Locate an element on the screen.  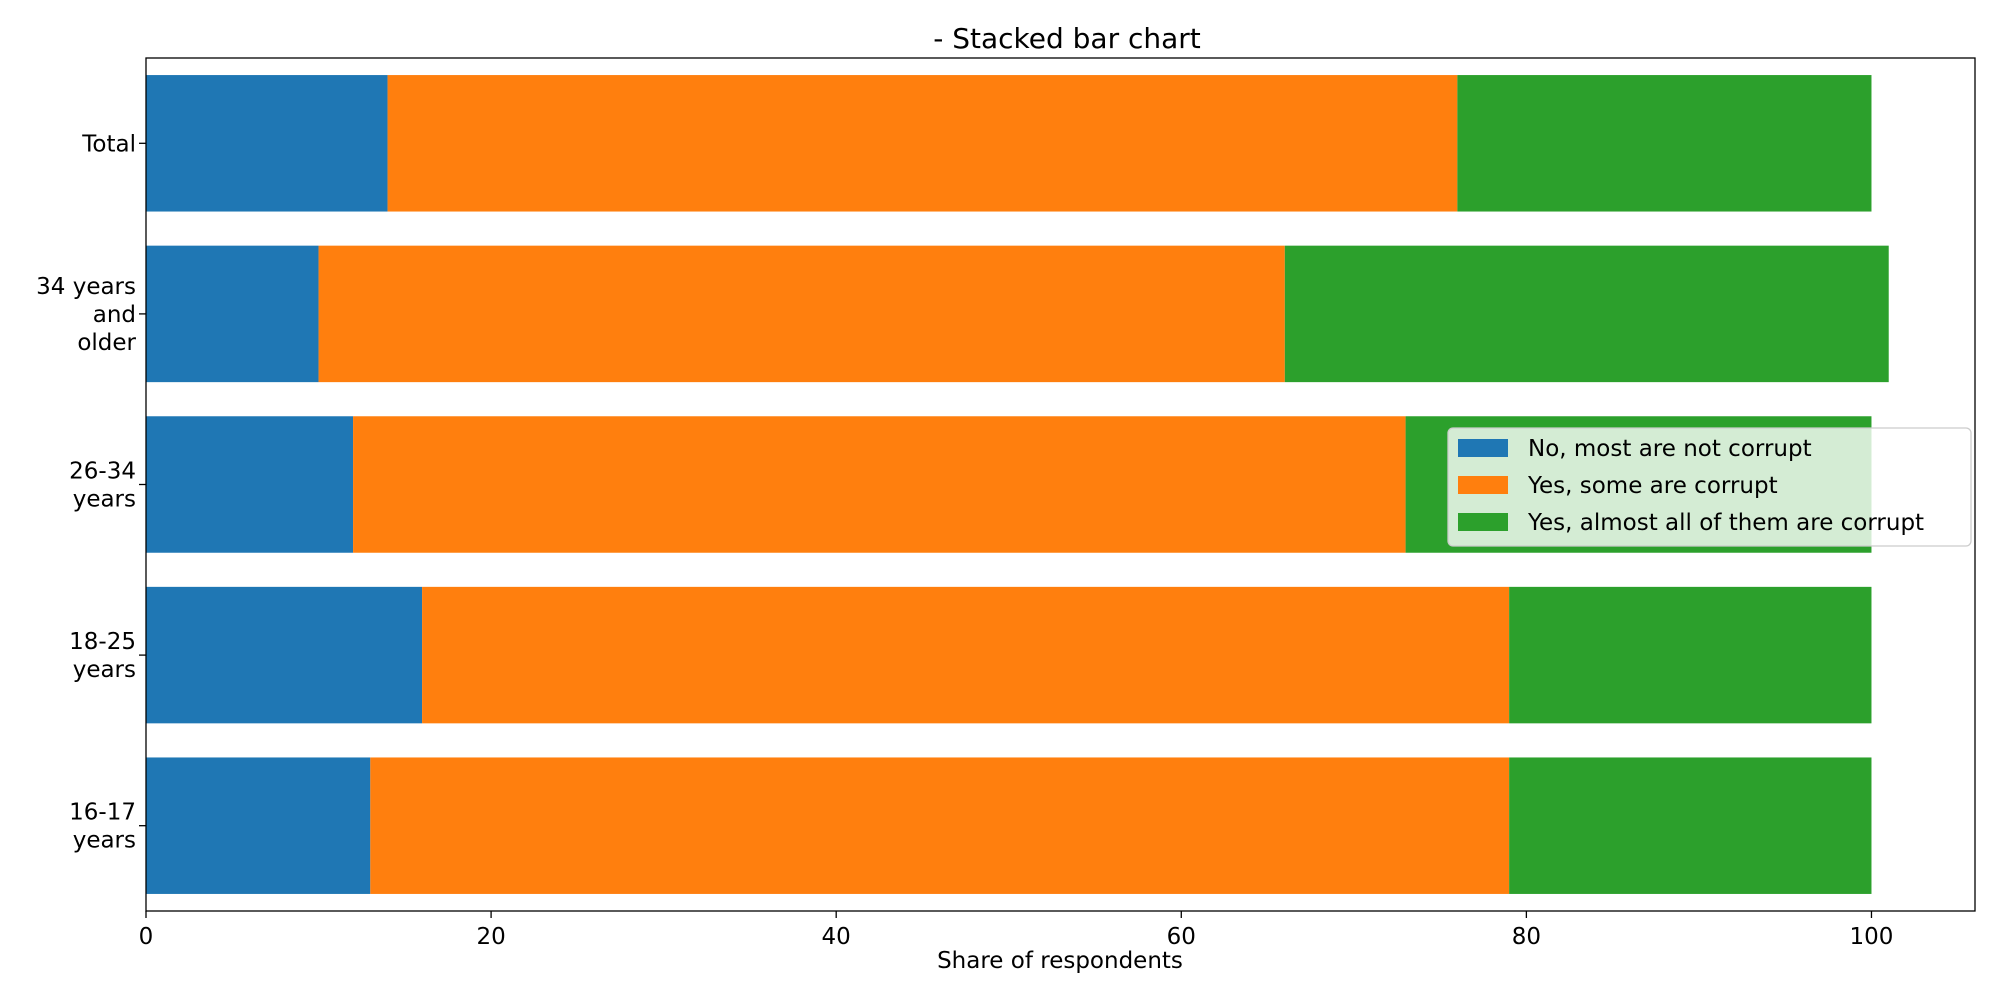
legend-label: Yes, almost all of them are corrupt is located at coordinates (1725, 523).